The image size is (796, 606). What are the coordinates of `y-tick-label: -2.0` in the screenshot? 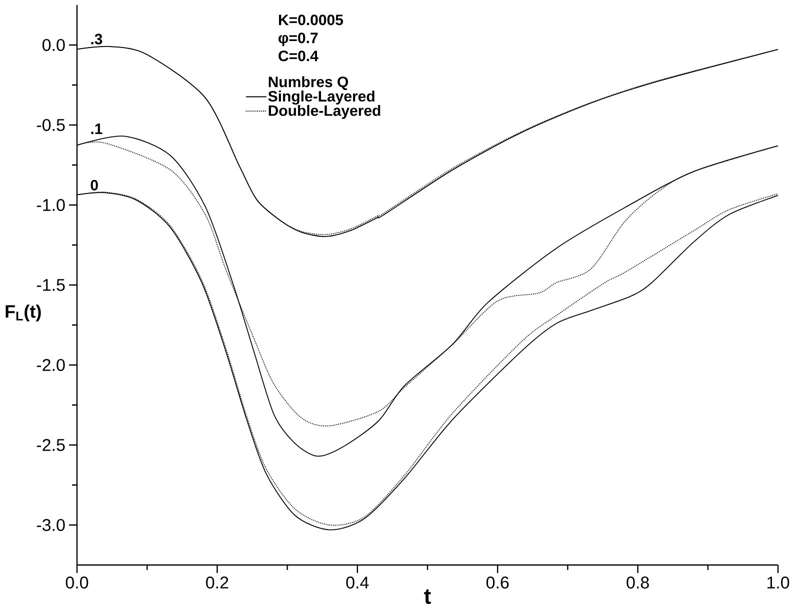 It's located at (50, 365).